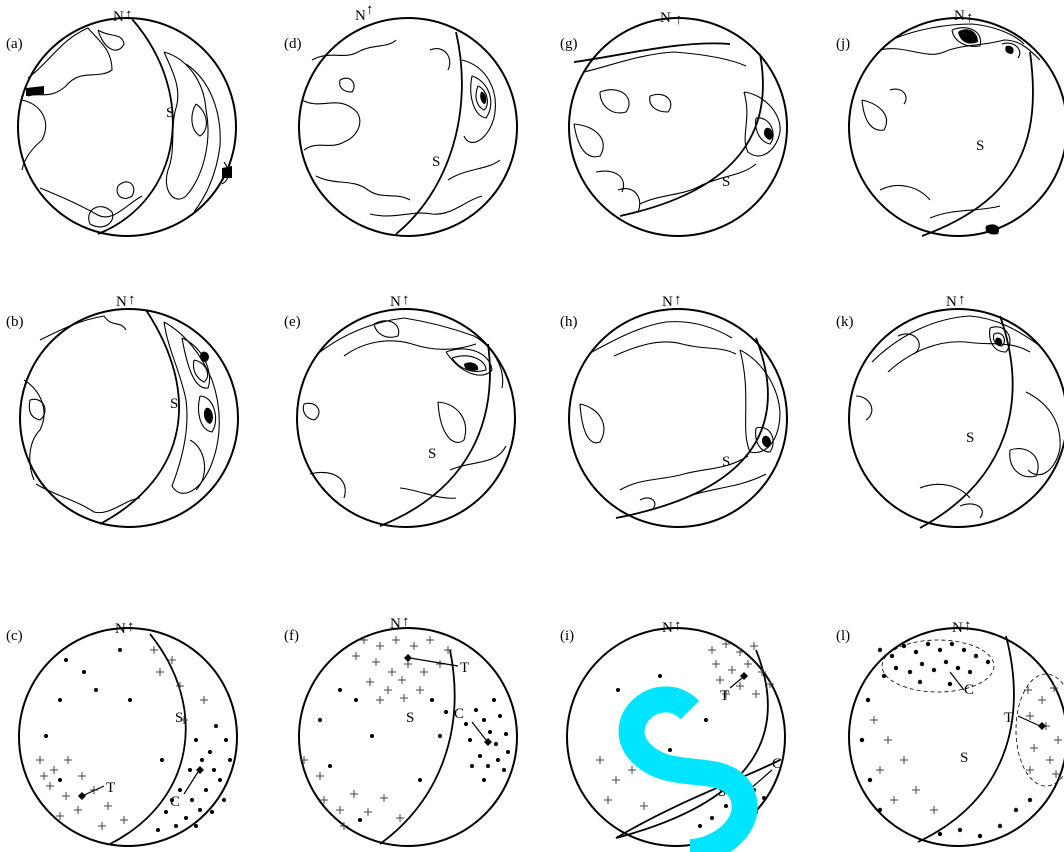  I want to click on panel-label-e: (e), so click(292, 322).